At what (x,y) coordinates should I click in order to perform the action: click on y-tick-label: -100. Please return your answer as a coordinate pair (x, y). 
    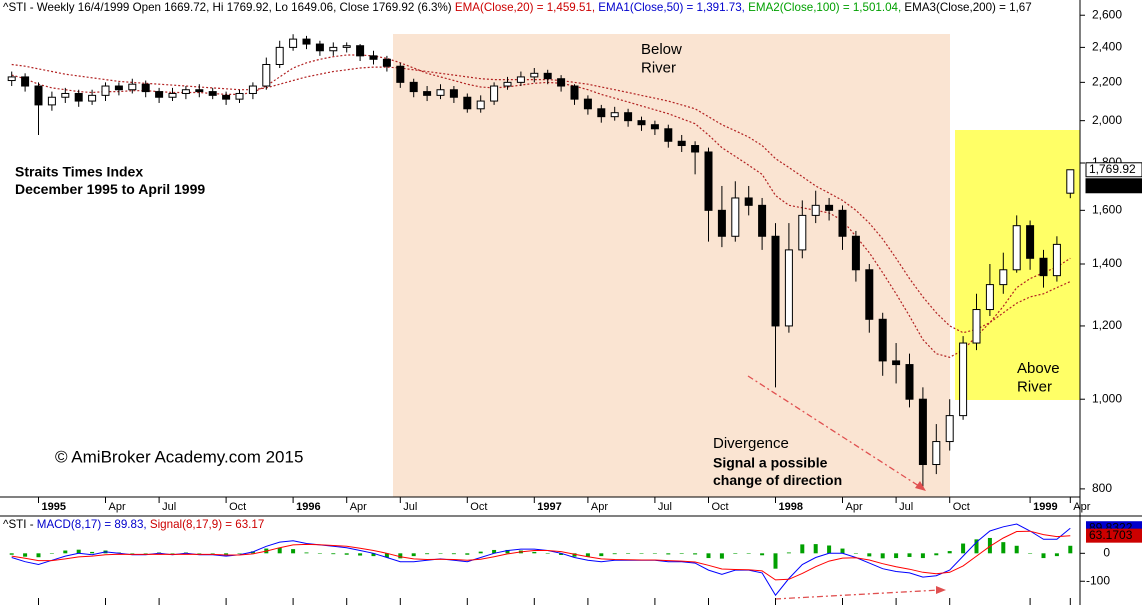
    Looking at the image, I should click on (1098, 580).